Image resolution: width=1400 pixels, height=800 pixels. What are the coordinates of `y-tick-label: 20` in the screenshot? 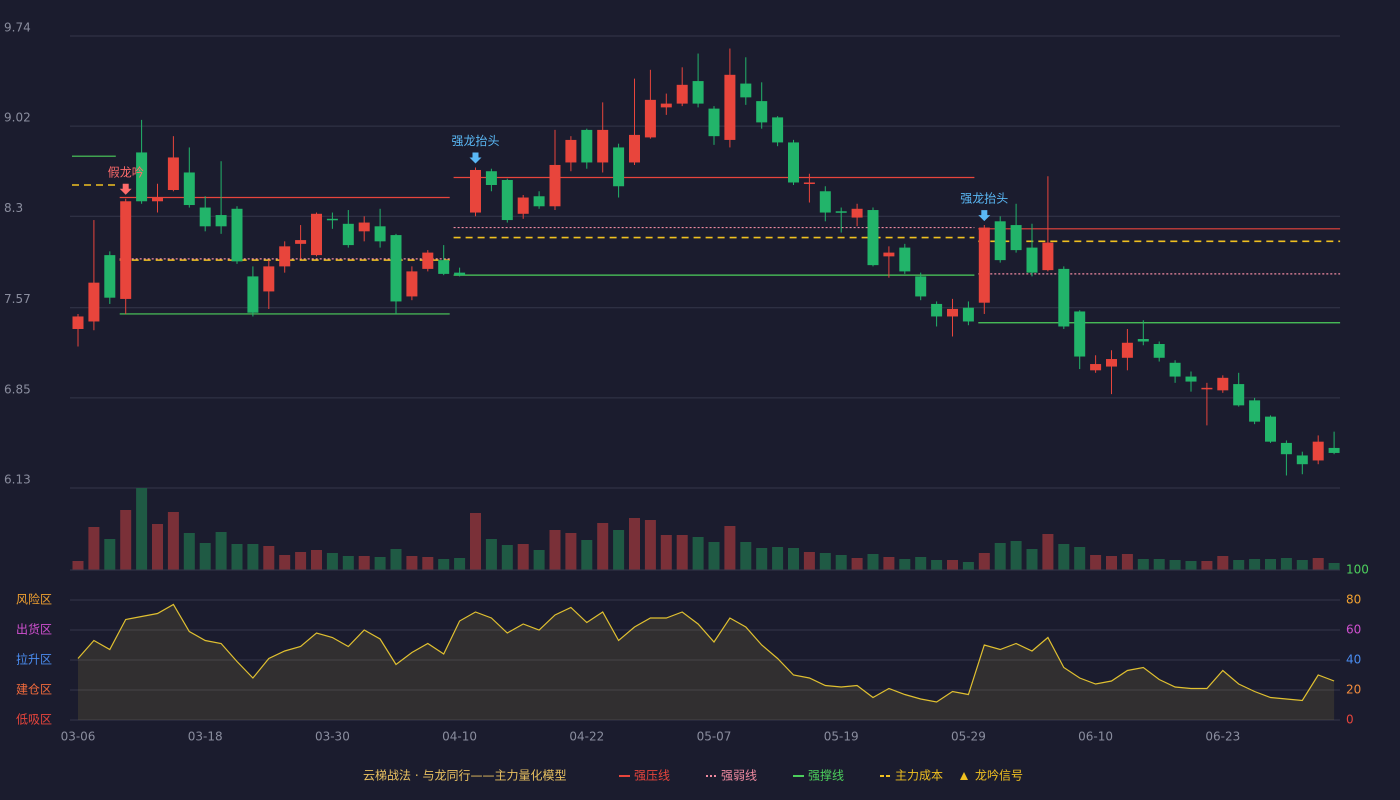 It's located at (1353, 690).